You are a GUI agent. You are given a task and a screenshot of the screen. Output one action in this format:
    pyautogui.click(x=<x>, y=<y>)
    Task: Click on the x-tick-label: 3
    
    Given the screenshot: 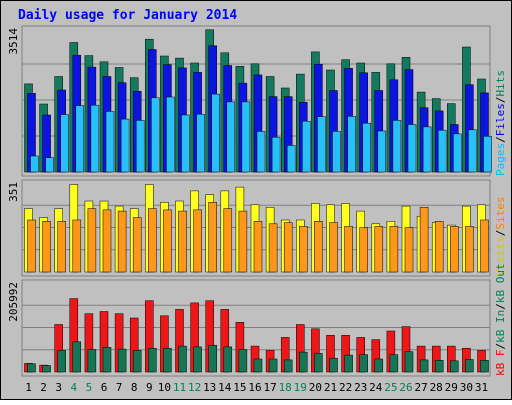 What is the action you would take?
    pyautogui.click(x=58, y=387)
    